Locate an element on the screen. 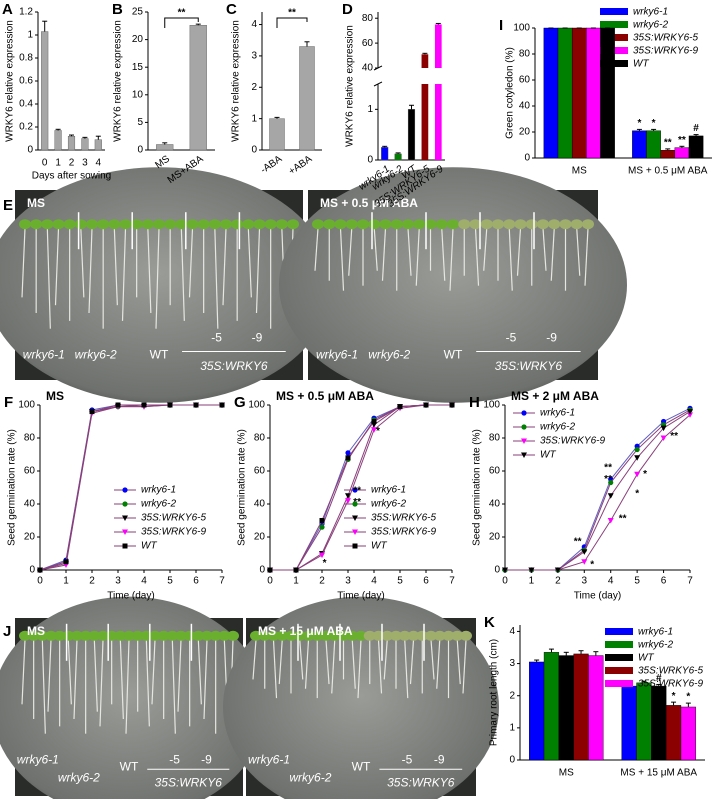  x-tick-label: 7 is located at coordinates (452, 581).